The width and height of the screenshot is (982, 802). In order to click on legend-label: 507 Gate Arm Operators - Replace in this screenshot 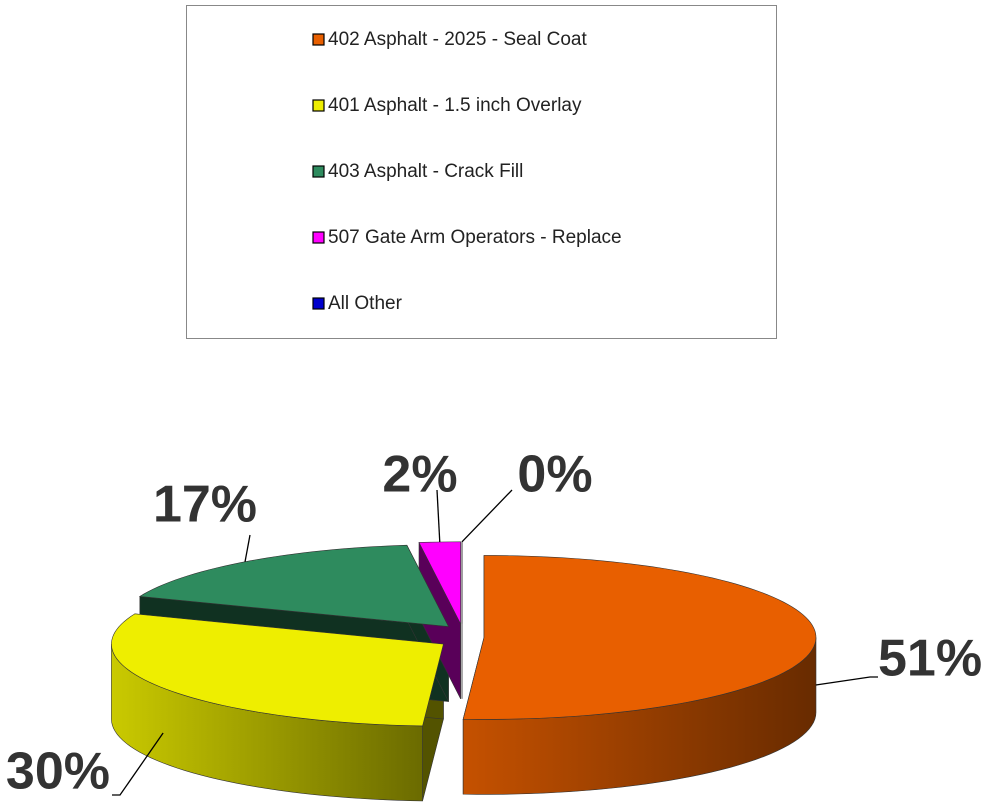, I will do `click(475, 237)`.